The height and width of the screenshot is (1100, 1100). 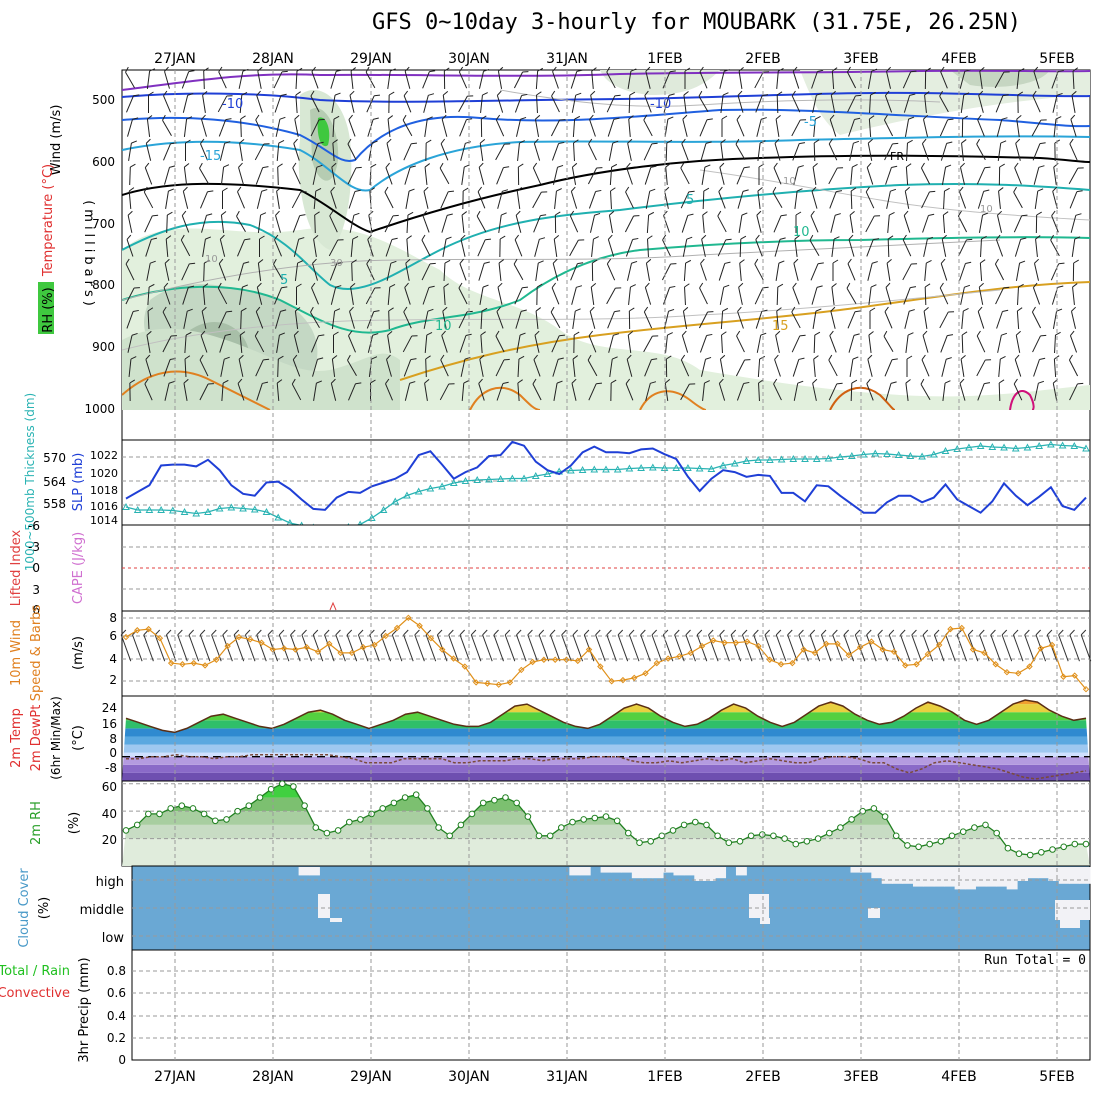 What do you see at coordinates (56, 140) in the screenshot?
I see `upper-wind-label: Wind (m/s)` at bounding box center [56, 140].